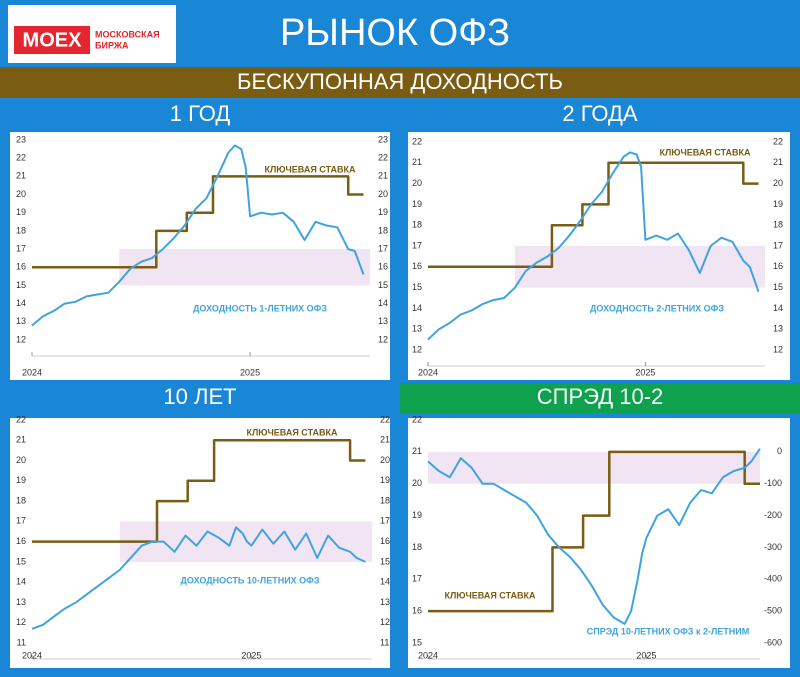  Describe the element at coordinates (21, 139) in the screenshot. I see `y-tick-label: 23` at that location.